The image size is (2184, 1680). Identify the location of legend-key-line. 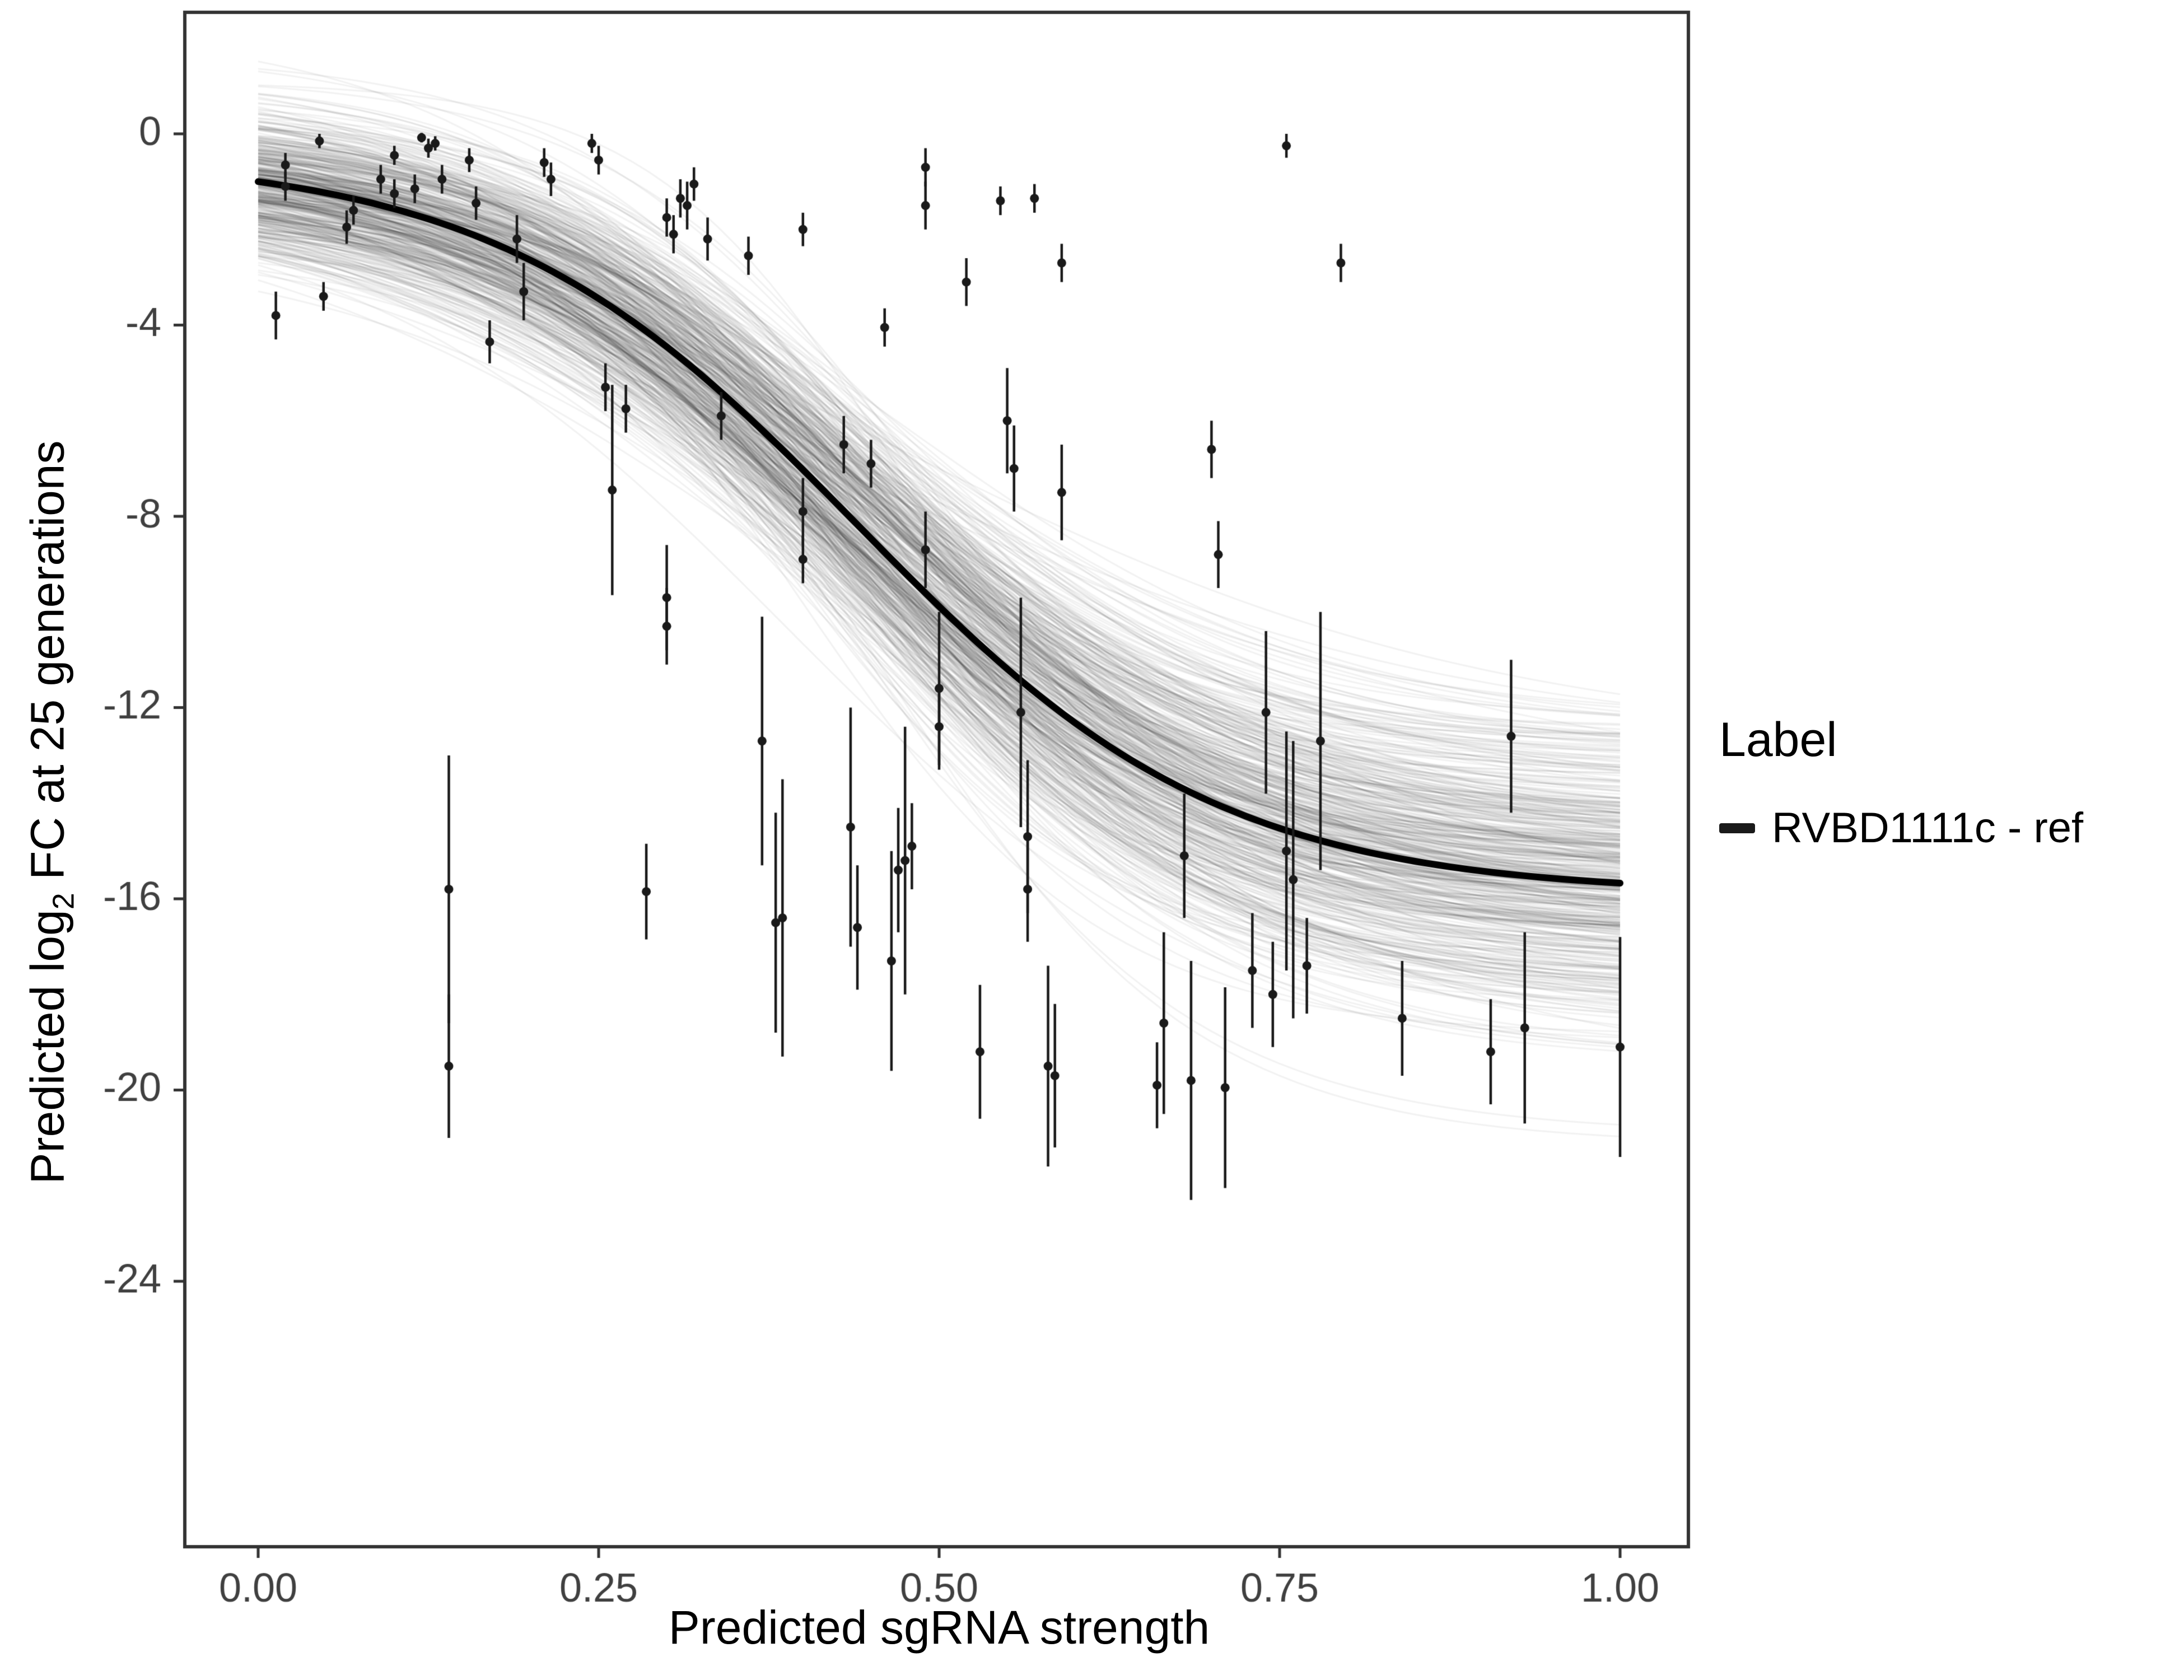
(1737, 828).